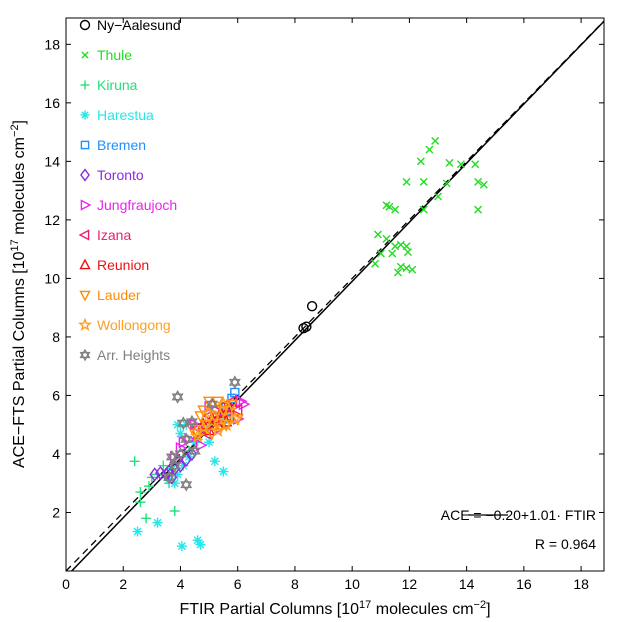 Image resolution: width=620 pixels, height=622 pixels. What do you see at coordinates (137, 205) in the screenshot?
I see `legend-label: Jungfraujoch` at bounding box center [137, 205].